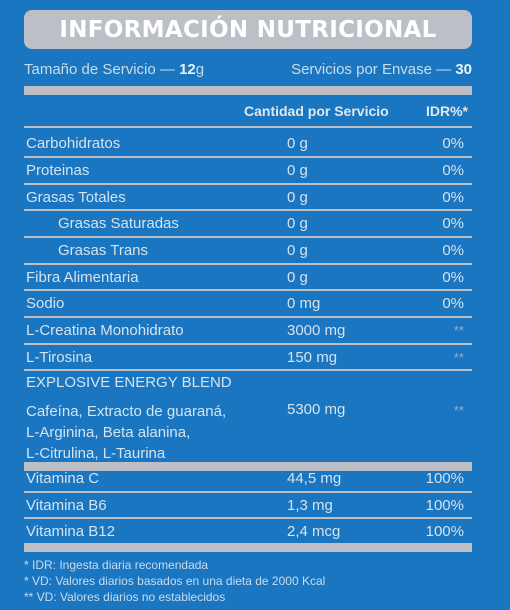 Image resolution: width=510 pixels, height=610 pixels. What do you see at coordinates (96, 453) in the screenshot?
I see `blend-ingredients-line: L-Citrulina, L-Taurina` at bounding box center [96, 453].